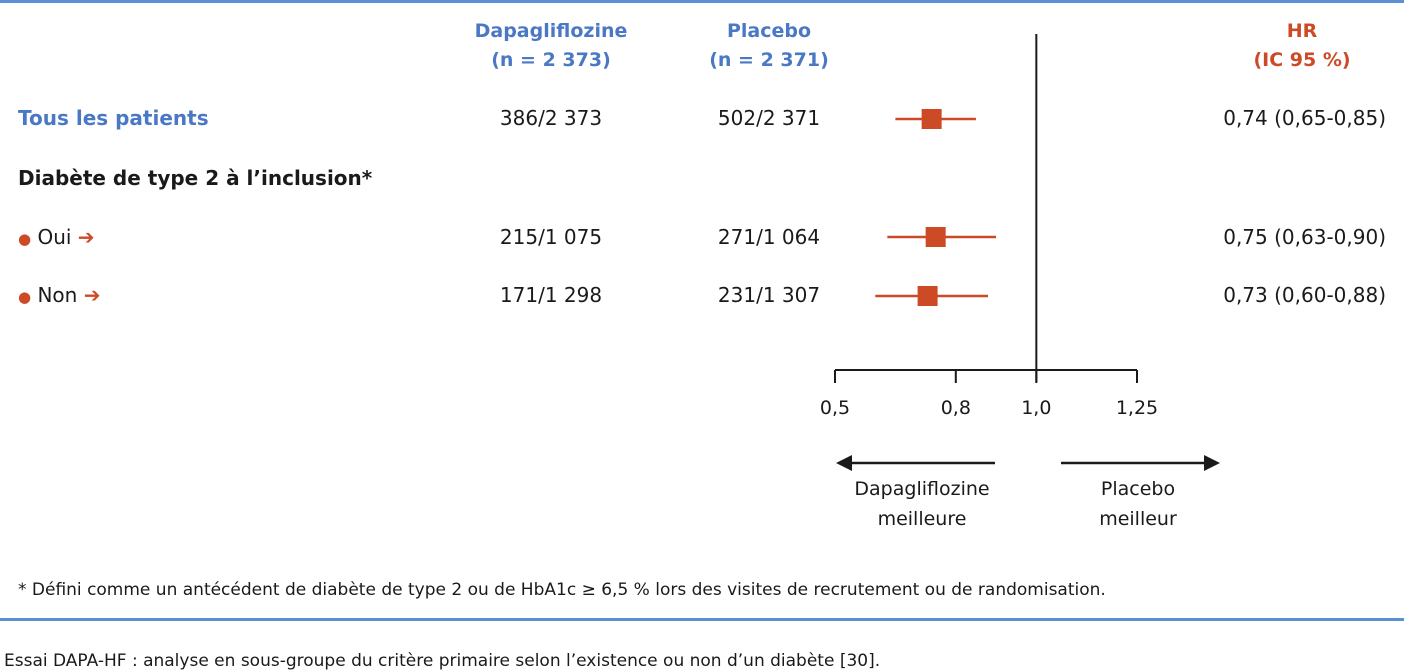  I want to click on header-hr-name: HR, so click(1302, 31).